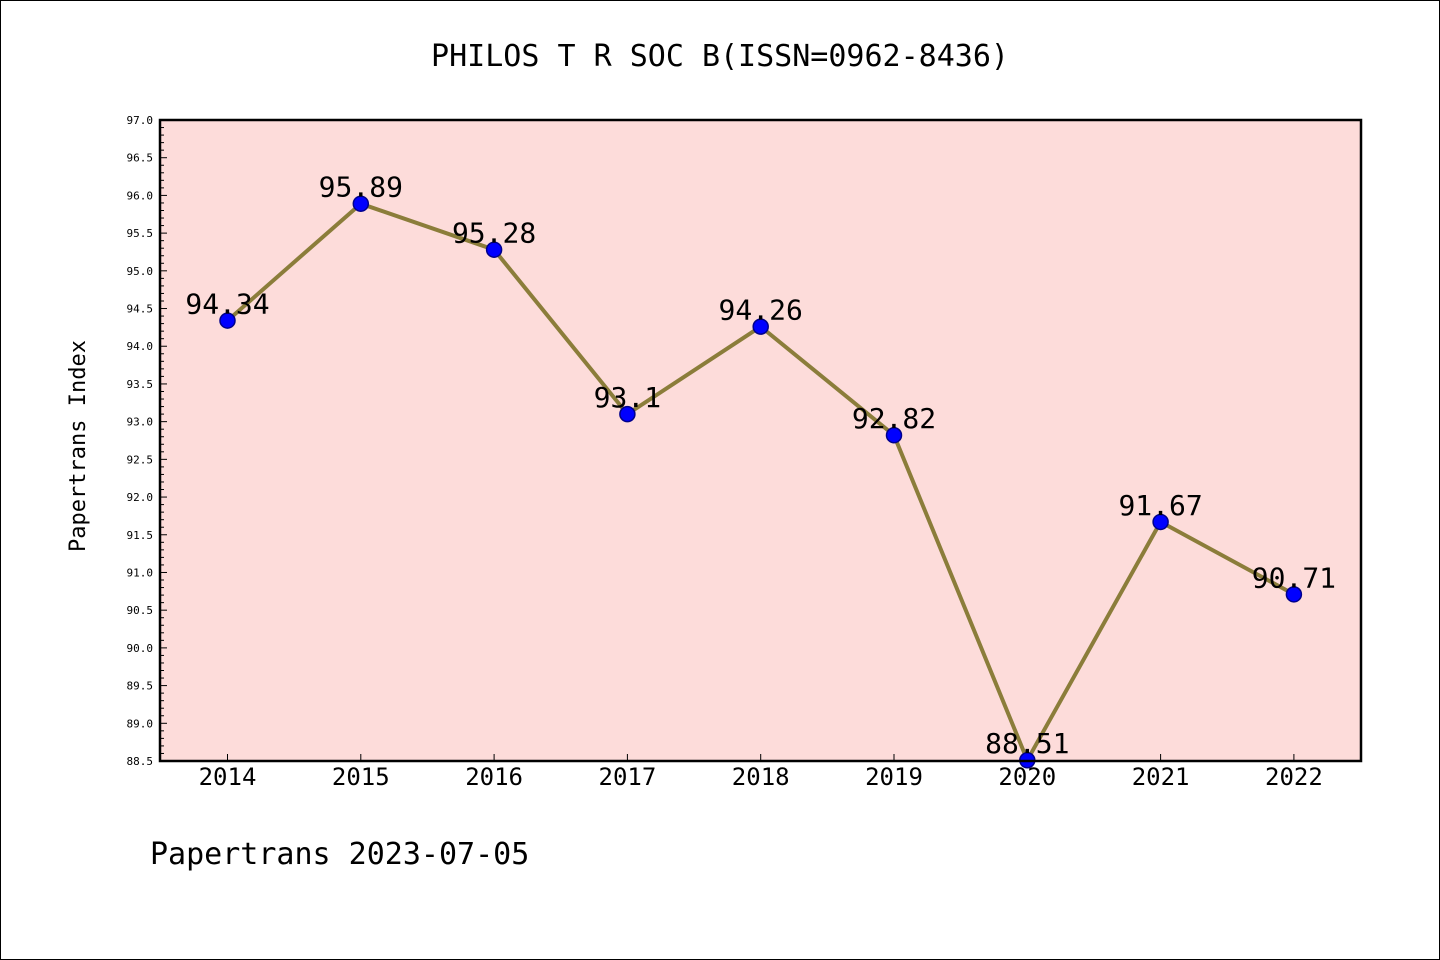  What do you see at coordinates (140, 346) in the screenshot?
I see `y-tick-label: 94.0` at bounding box center [140, 346].